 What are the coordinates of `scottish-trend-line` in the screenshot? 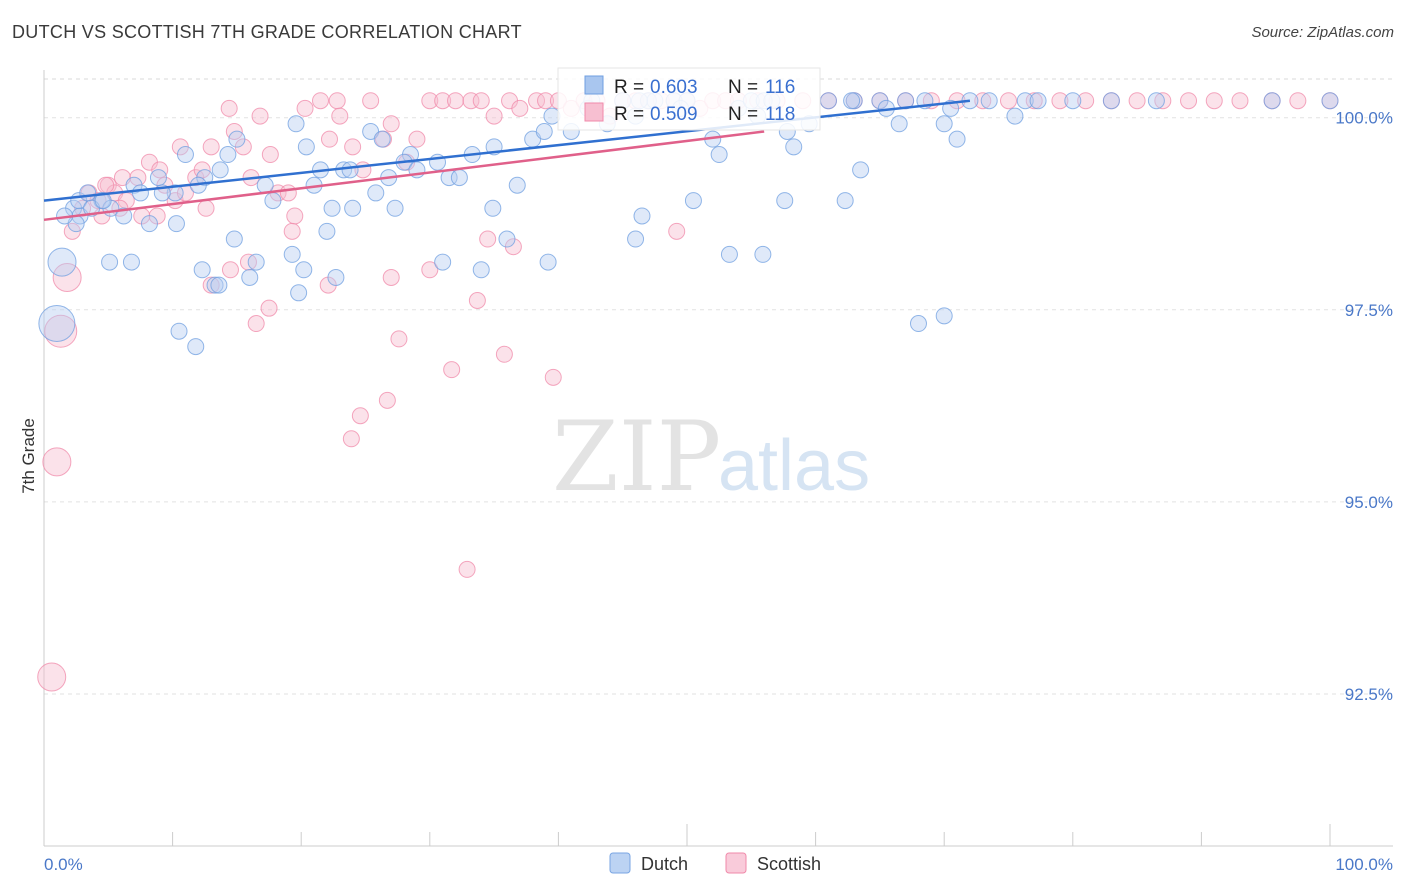 It's located at (404, 176).